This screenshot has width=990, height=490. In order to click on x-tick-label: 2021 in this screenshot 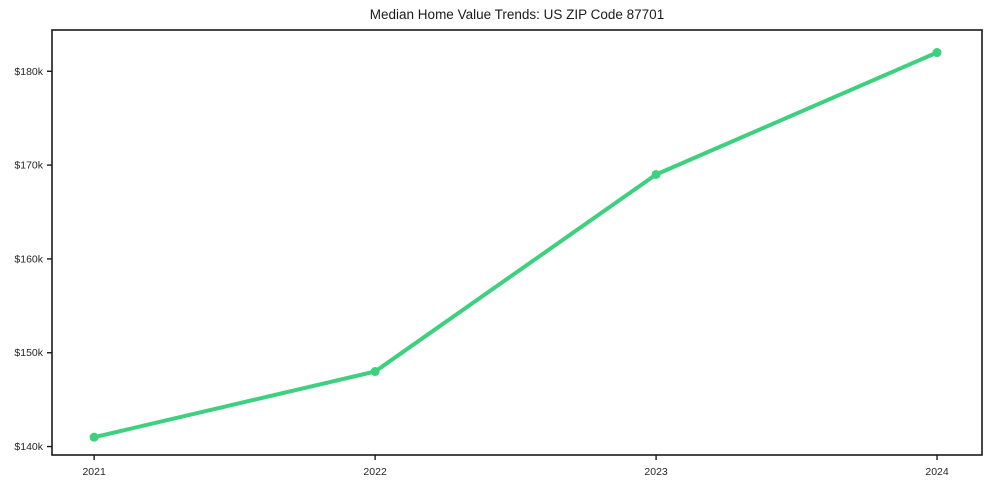, I will do `click(94, 472)`.